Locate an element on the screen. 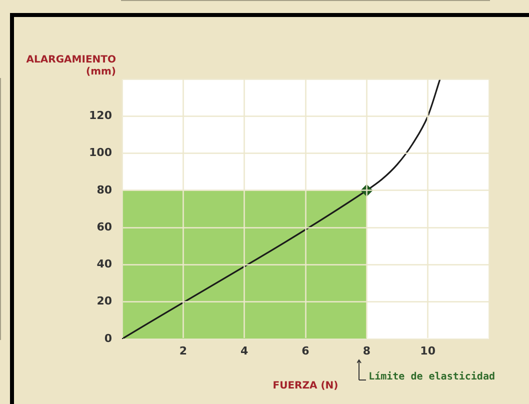 Image resolution: width=529 pixels, height=404 pixels. y-tick-label: 60 is located at coordinates (104, 227).